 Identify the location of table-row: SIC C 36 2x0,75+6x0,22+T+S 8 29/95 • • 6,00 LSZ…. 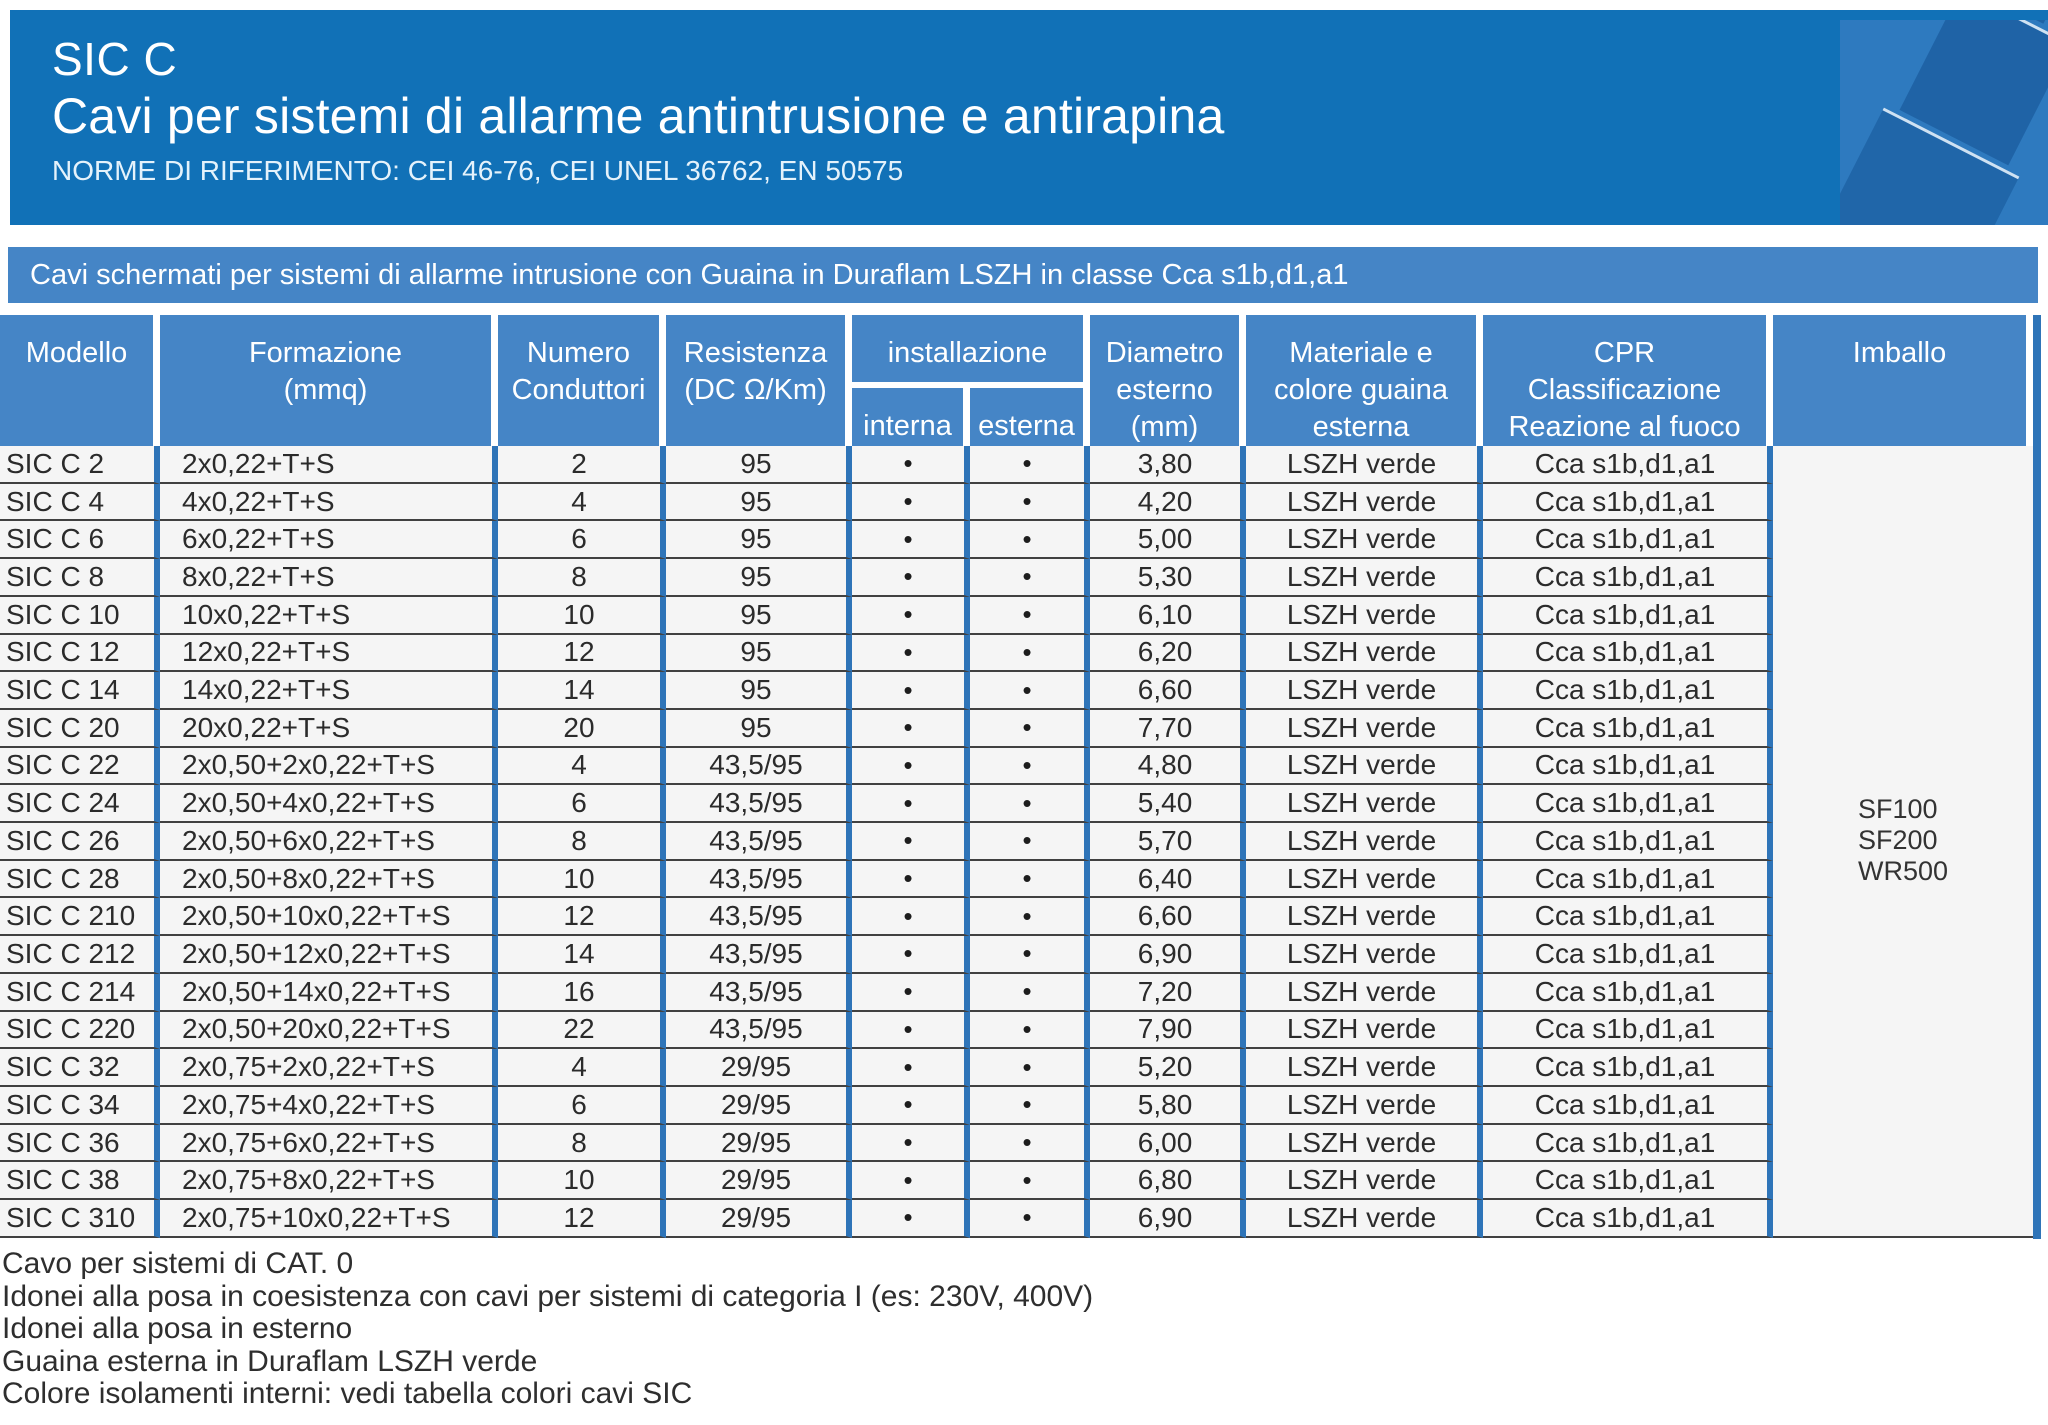
(1016, 1143).